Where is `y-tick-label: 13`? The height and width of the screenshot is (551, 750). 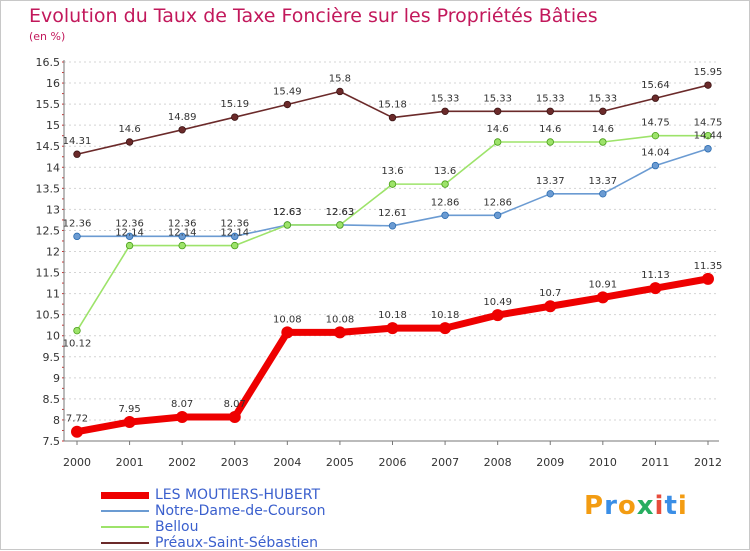
y-tick-label: 13 is located at coordinates (53, 209).